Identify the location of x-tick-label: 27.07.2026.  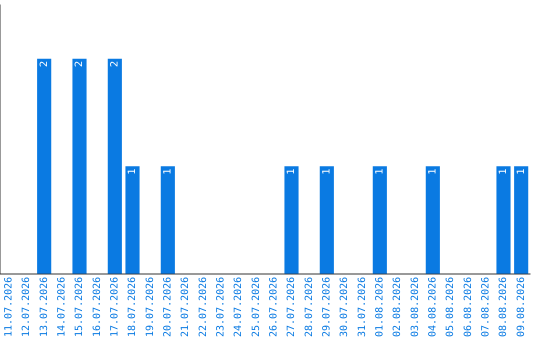
(292, 307).